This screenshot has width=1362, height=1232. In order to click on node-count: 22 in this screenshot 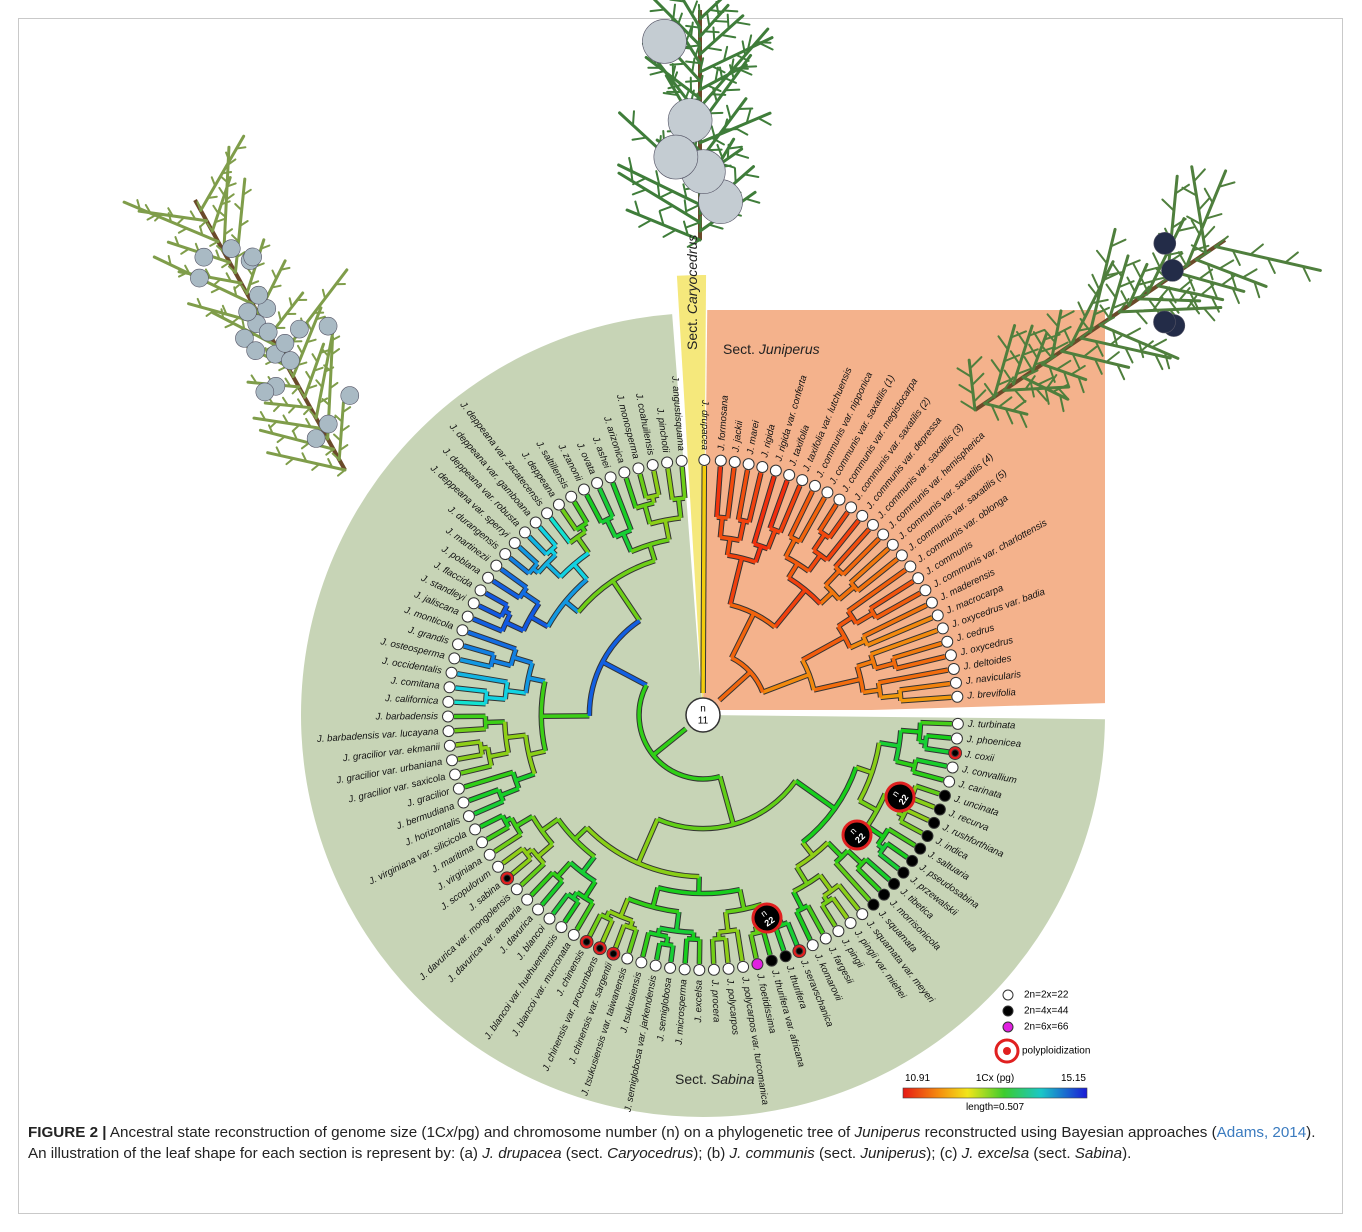, I will do `click(770, 922)`.